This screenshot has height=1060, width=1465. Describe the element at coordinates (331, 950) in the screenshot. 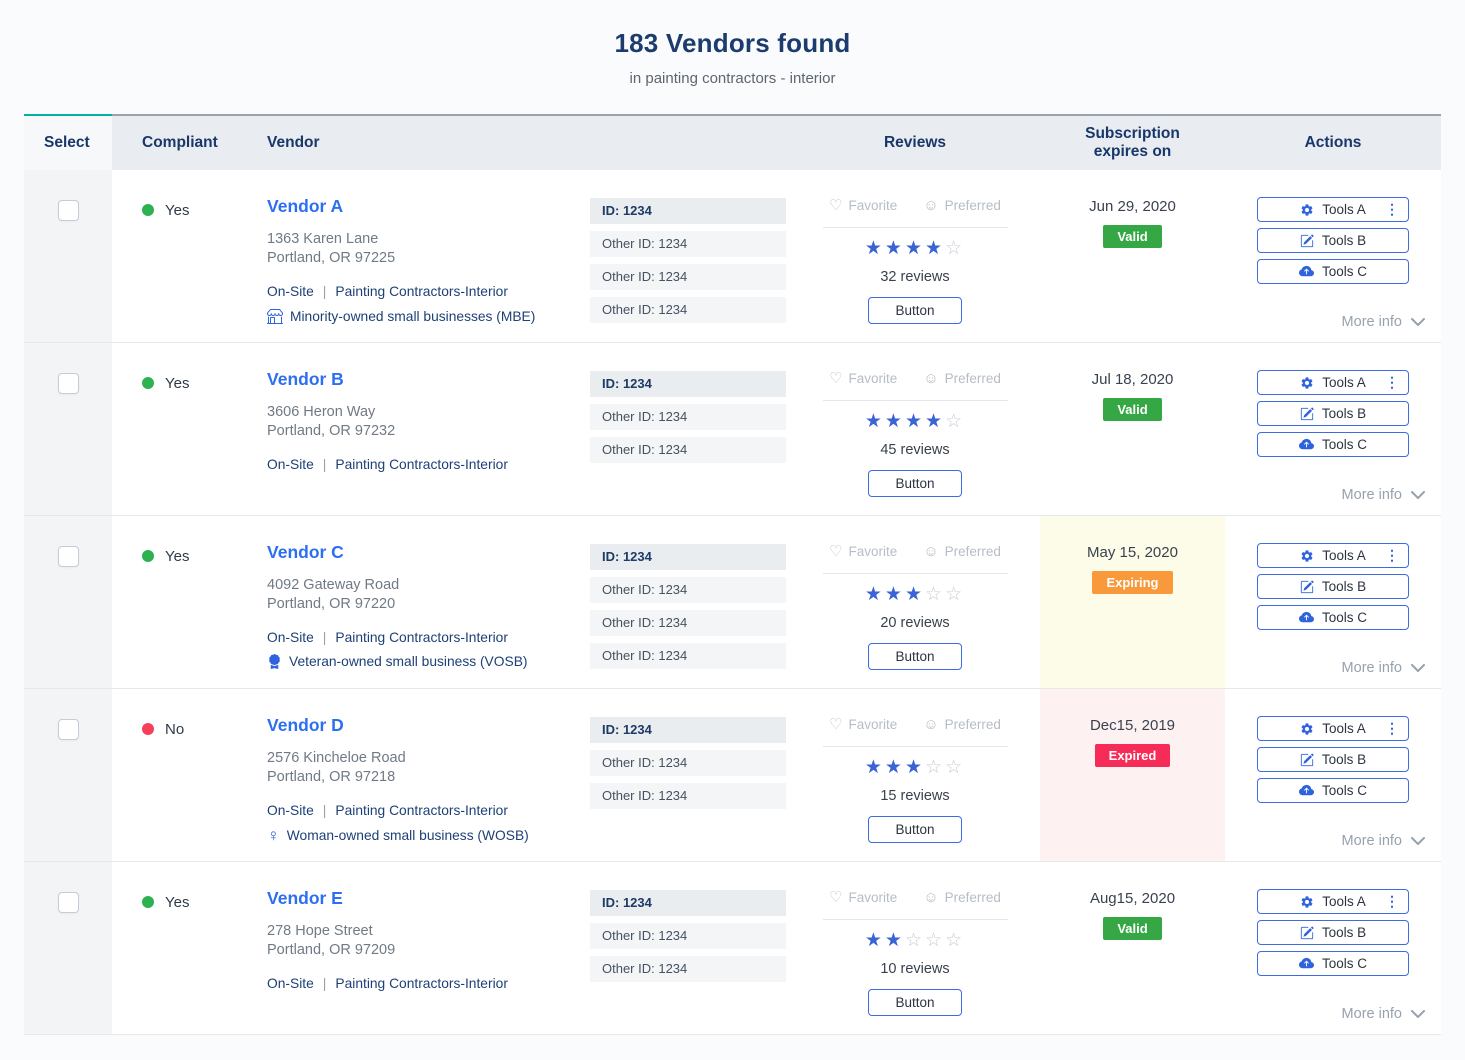

I see `address-line-2: Portland, OR 97209` at that location.